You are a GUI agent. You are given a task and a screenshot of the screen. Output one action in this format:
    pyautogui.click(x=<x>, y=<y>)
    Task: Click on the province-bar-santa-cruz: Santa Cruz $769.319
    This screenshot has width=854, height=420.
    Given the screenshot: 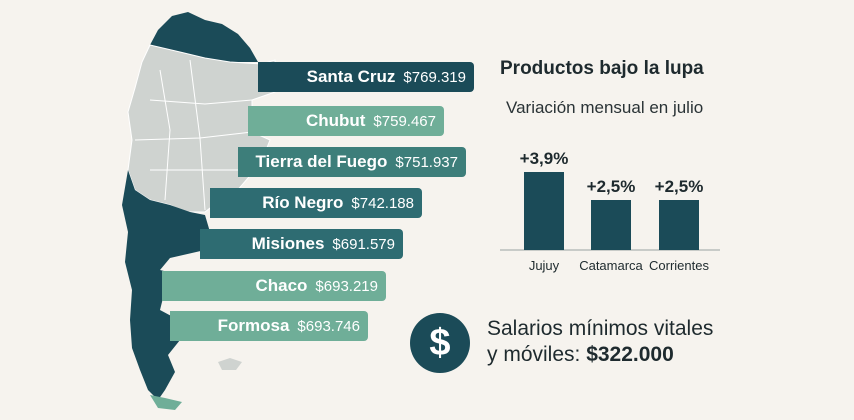 What is the action you would take?
    pyautogui.click(x=366, y=77)
    